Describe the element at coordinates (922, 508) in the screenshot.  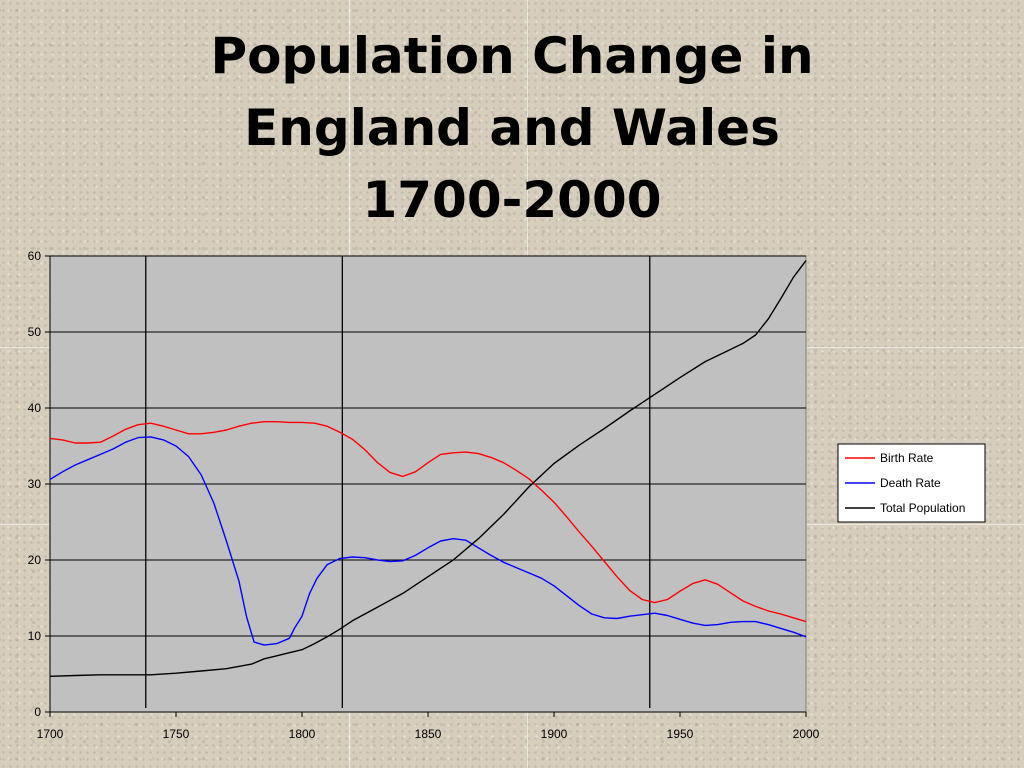
I see `legend-label: Total Population` at that location.